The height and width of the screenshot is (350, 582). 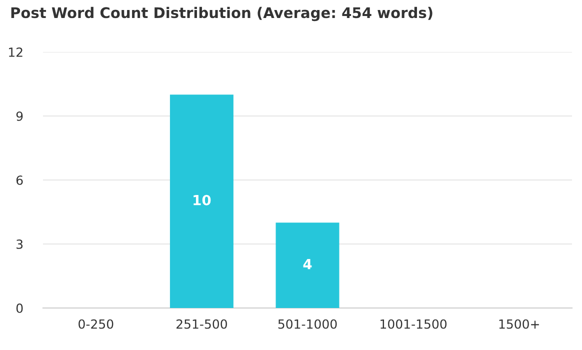 I want to click on data-label: 10, so click(x=202, y=200).